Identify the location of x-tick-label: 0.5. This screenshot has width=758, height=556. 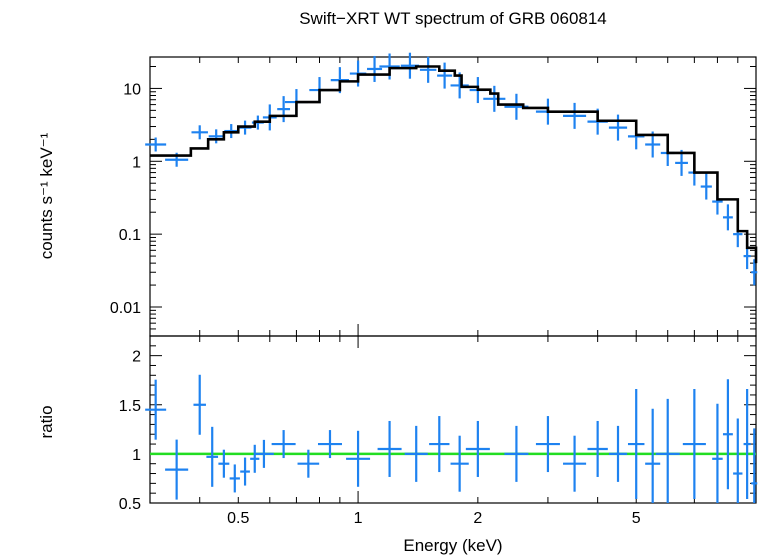
(238, 518).